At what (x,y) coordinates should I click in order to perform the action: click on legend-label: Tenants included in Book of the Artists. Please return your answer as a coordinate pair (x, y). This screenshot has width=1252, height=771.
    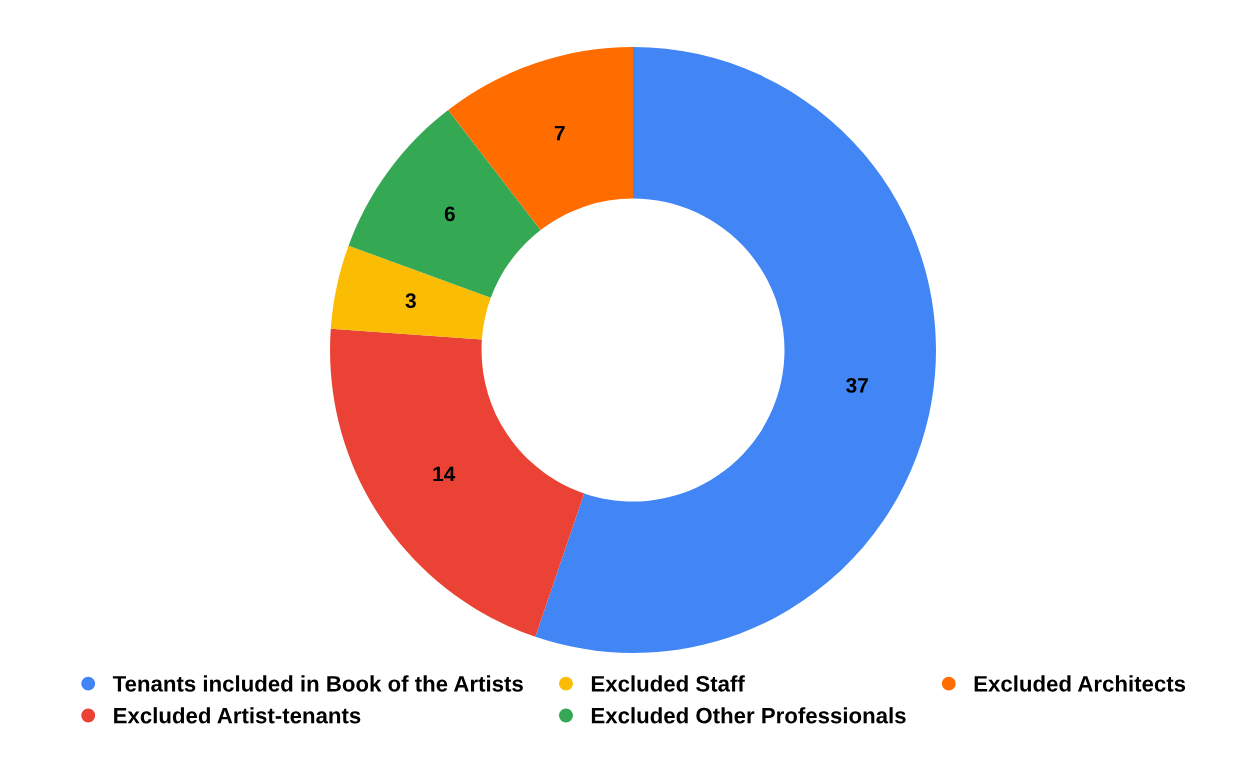
    Looking at the image, I should click on (317, 683).